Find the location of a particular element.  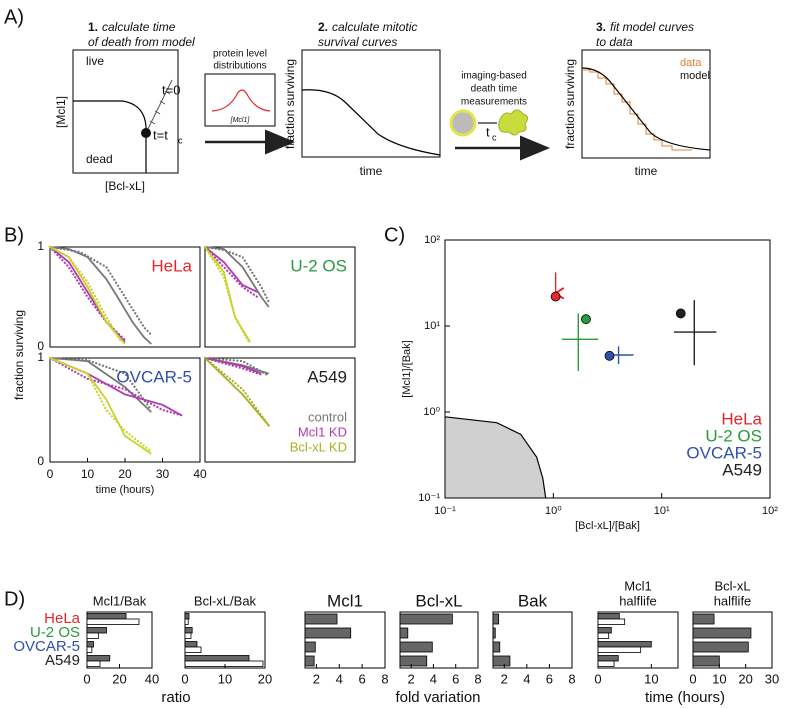

distribution-box is located at coordinates (240, 100).